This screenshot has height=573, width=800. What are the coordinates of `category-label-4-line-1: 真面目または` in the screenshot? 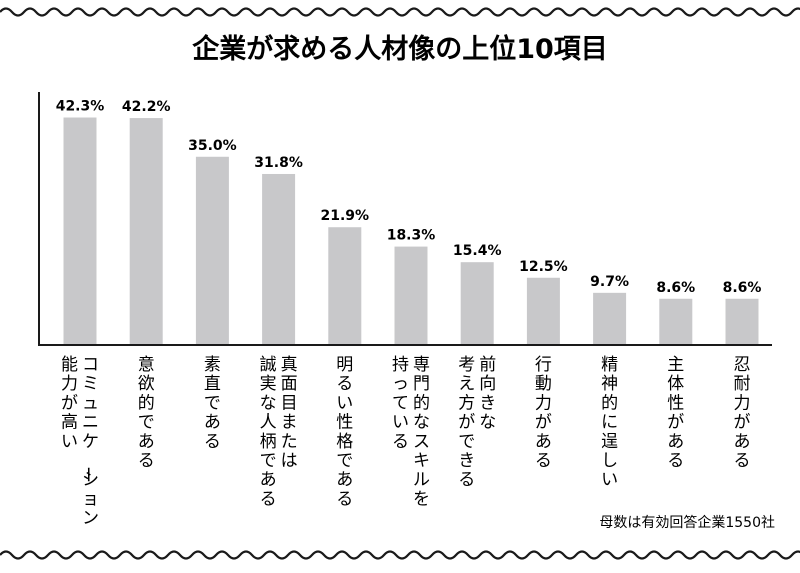 It's located at (289, 413).